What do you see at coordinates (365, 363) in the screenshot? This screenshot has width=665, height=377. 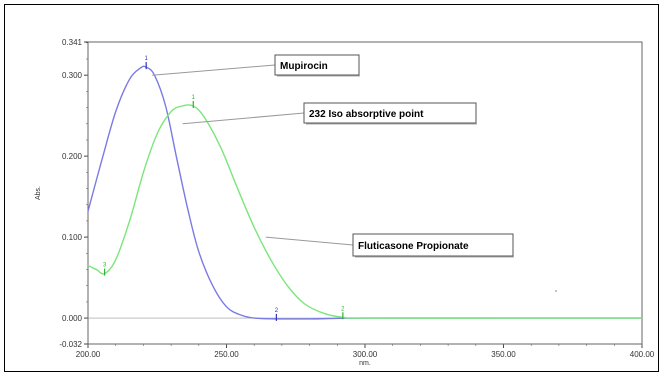 I see `x-axis-label: nm.` at bounding box center [365, 363].